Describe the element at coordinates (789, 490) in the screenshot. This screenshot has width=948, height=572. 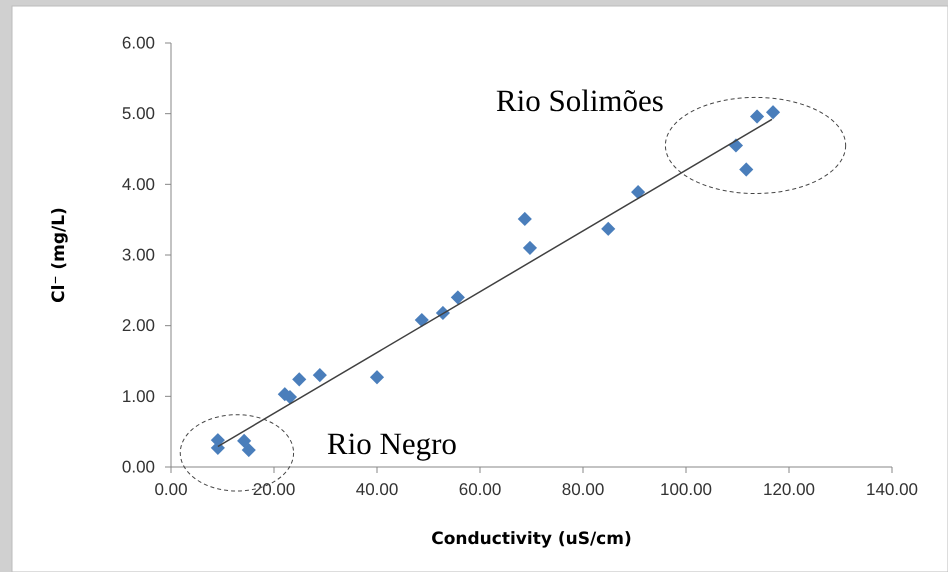
I see `x-tick-label: 120.00` at that location.